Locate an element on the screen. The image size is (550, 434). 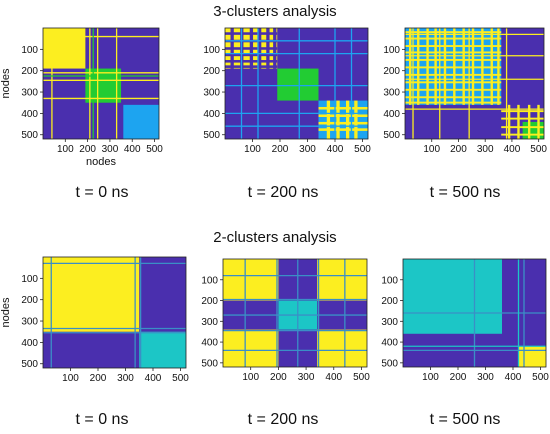
section-title-2-clusters: 2-clusters analysis is located at coordinates (275, 237).